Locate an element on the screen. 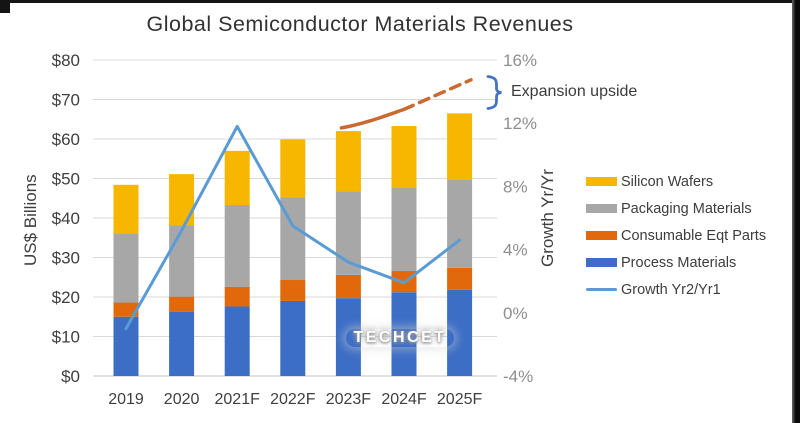 This screenshot has height=423, width=800. legend-item-process-materials: Process Materials is located at coordinates (676, 262).